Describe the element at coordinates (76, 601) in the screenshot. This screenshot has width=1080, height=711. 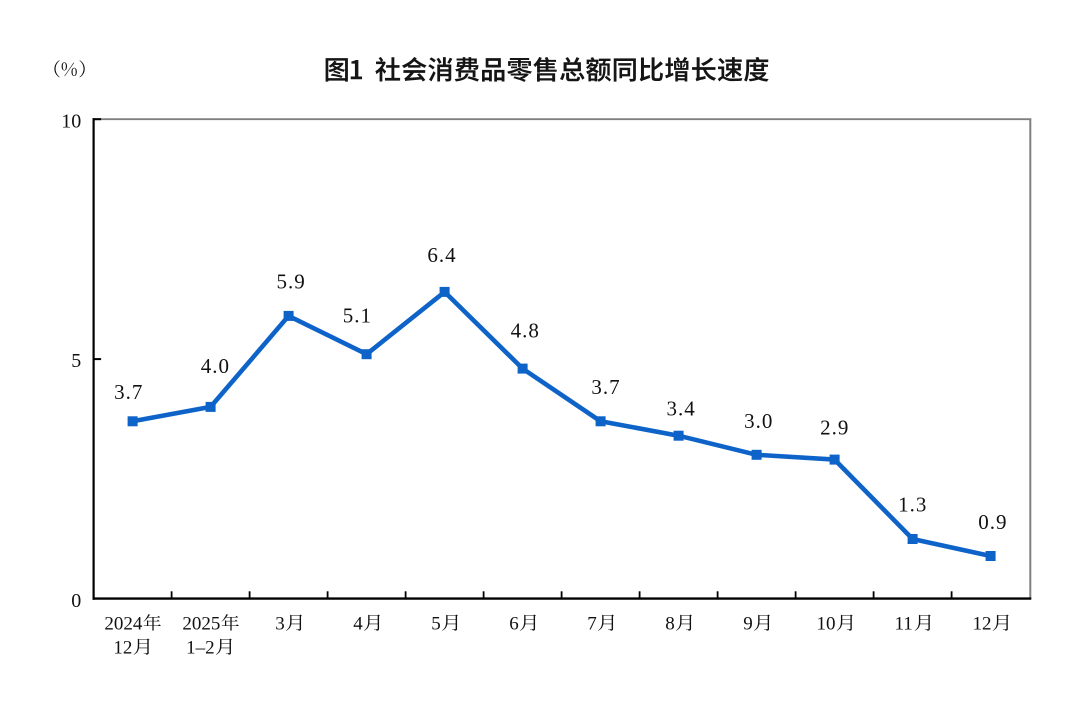
I see `svg-text: 0` at that location.